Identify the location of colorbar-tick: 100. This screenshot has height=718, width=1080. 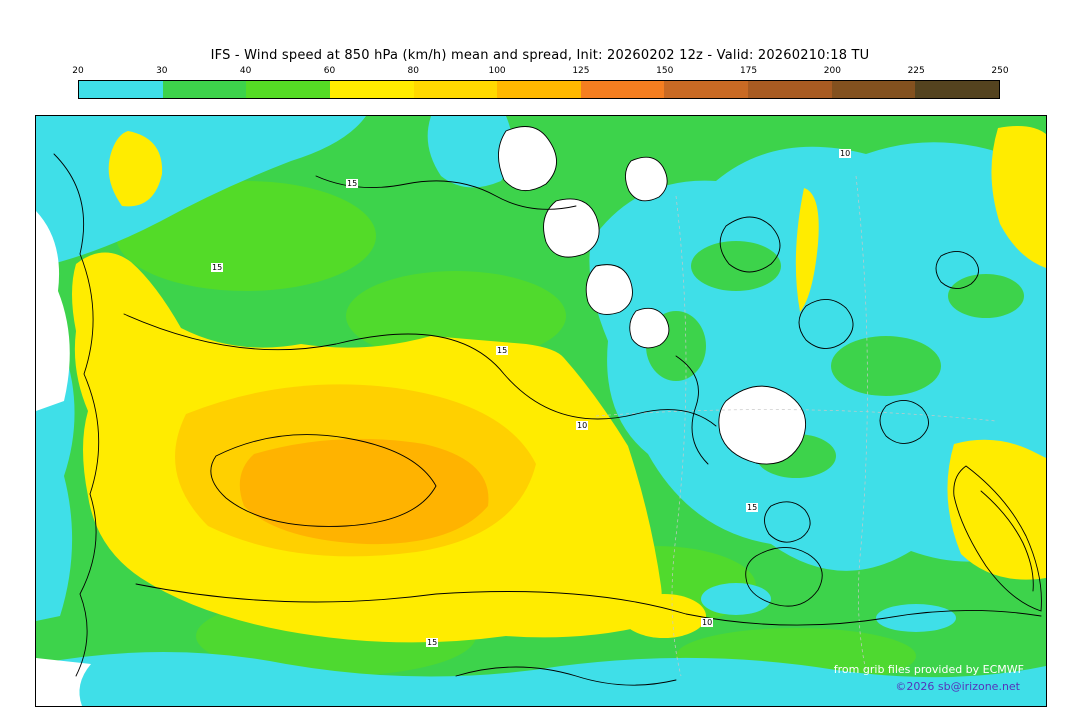
(497, 71).